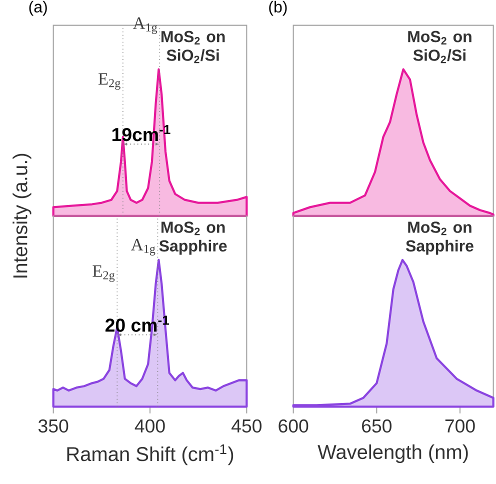 This screenshot has height=484, width=496. What do you see at coordinates (247, 426) in the screenshot?
I see `x-tick-label: 450` at bounding box center [247, 426].